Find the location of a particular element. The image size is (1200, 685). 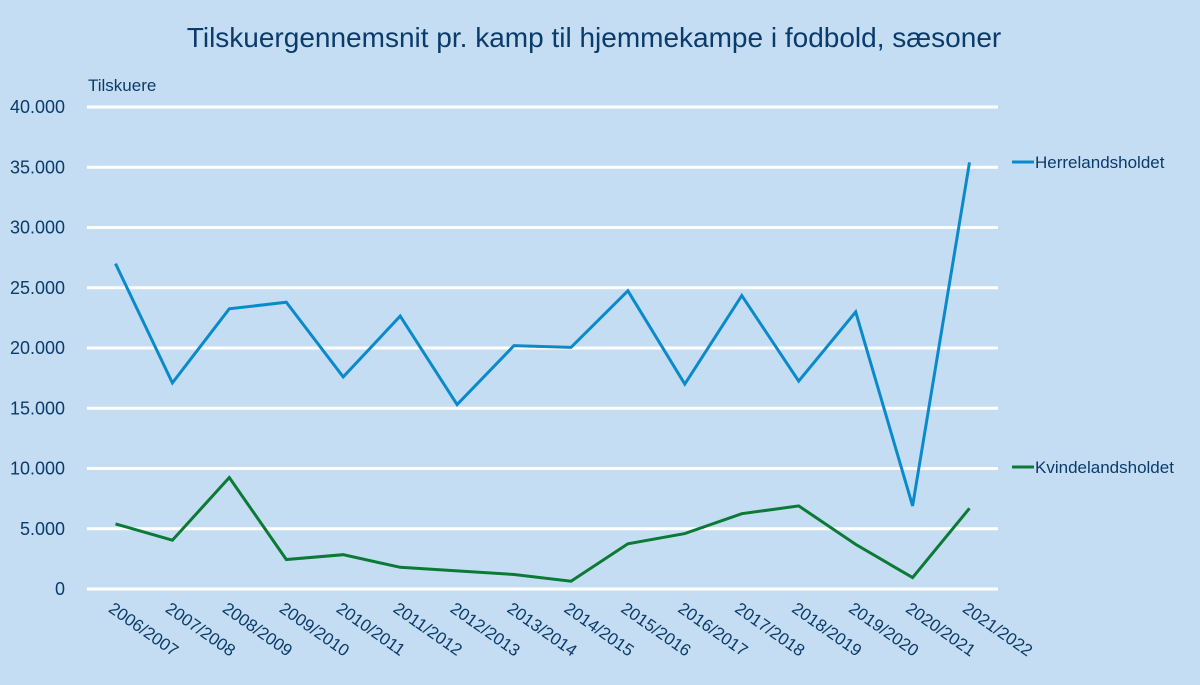

y-axis-label: Tilskuere is located at coordinates (122, 85).